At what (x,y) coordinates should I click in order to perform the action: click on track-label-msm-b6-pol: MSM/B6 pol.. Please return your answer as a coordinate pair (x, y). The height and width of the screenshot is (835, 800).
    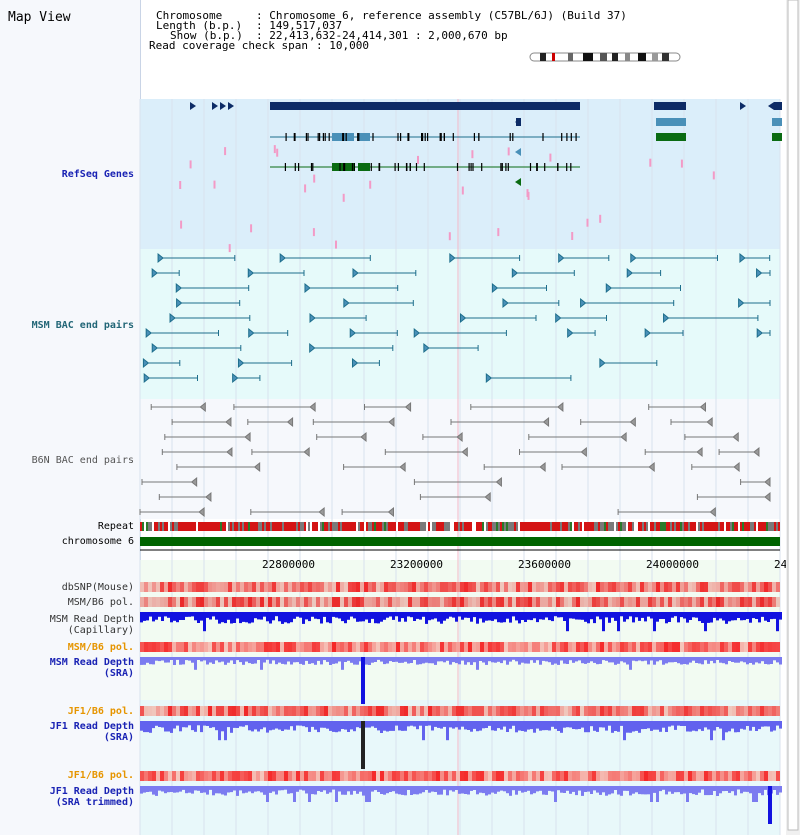
    Looking at the image, I should click on (100, 602).